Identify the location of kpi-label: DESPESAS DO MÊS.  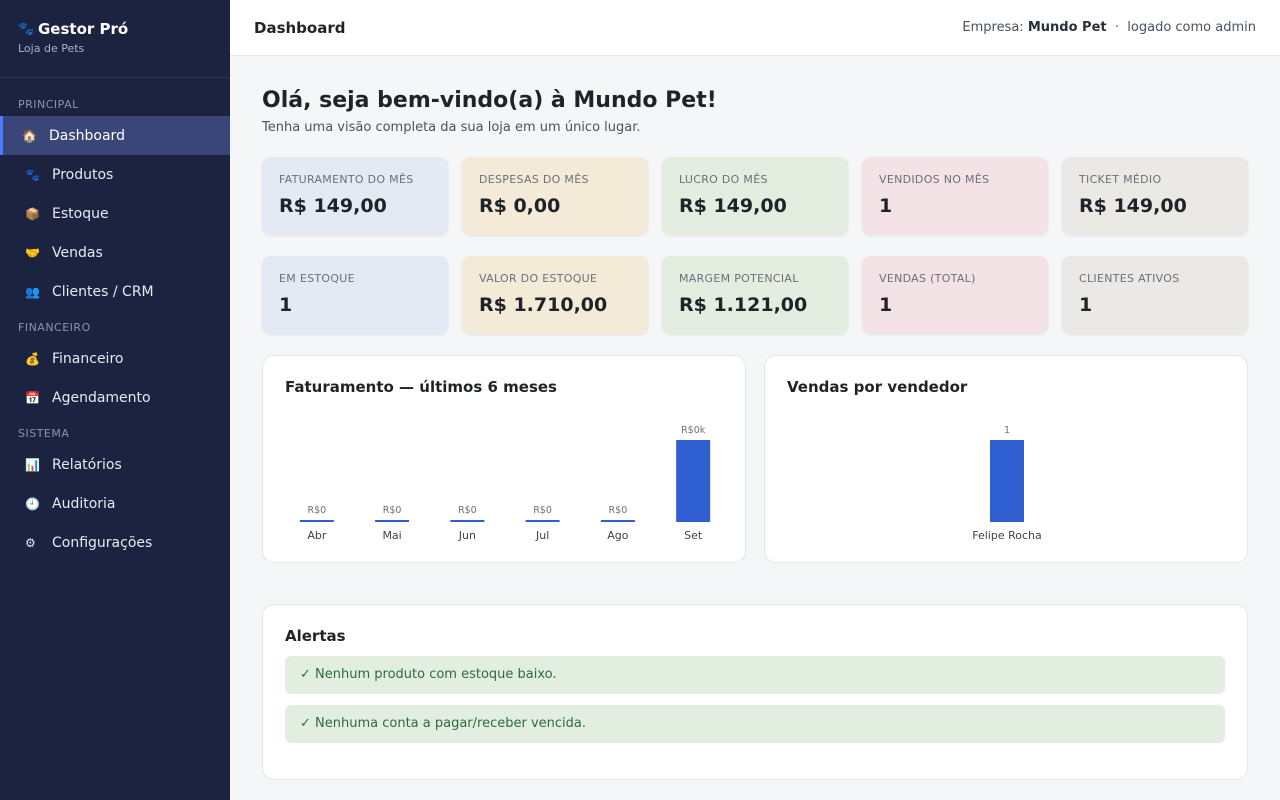
(534, 179).